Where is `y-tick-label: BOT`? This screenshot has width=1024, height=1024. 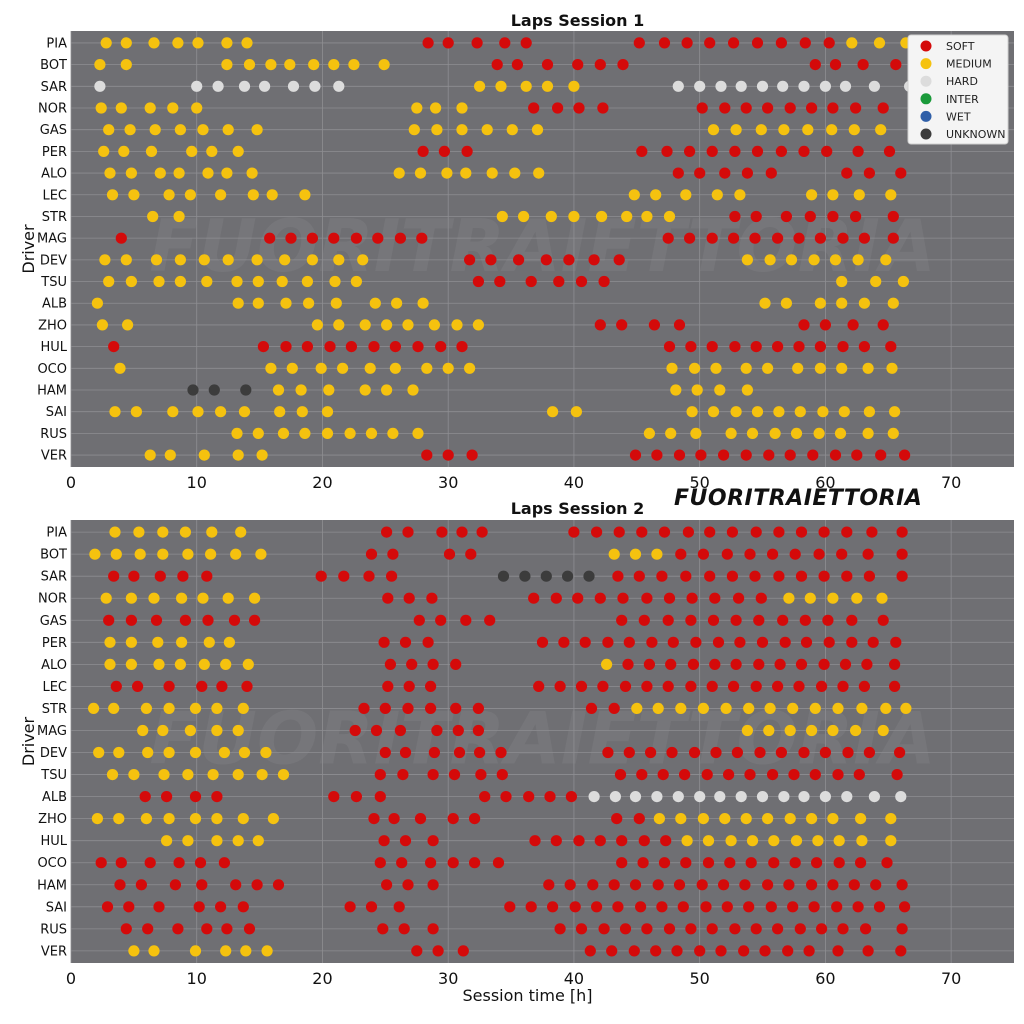
y-tick-label: BOT is located at coordinates (53, 555).